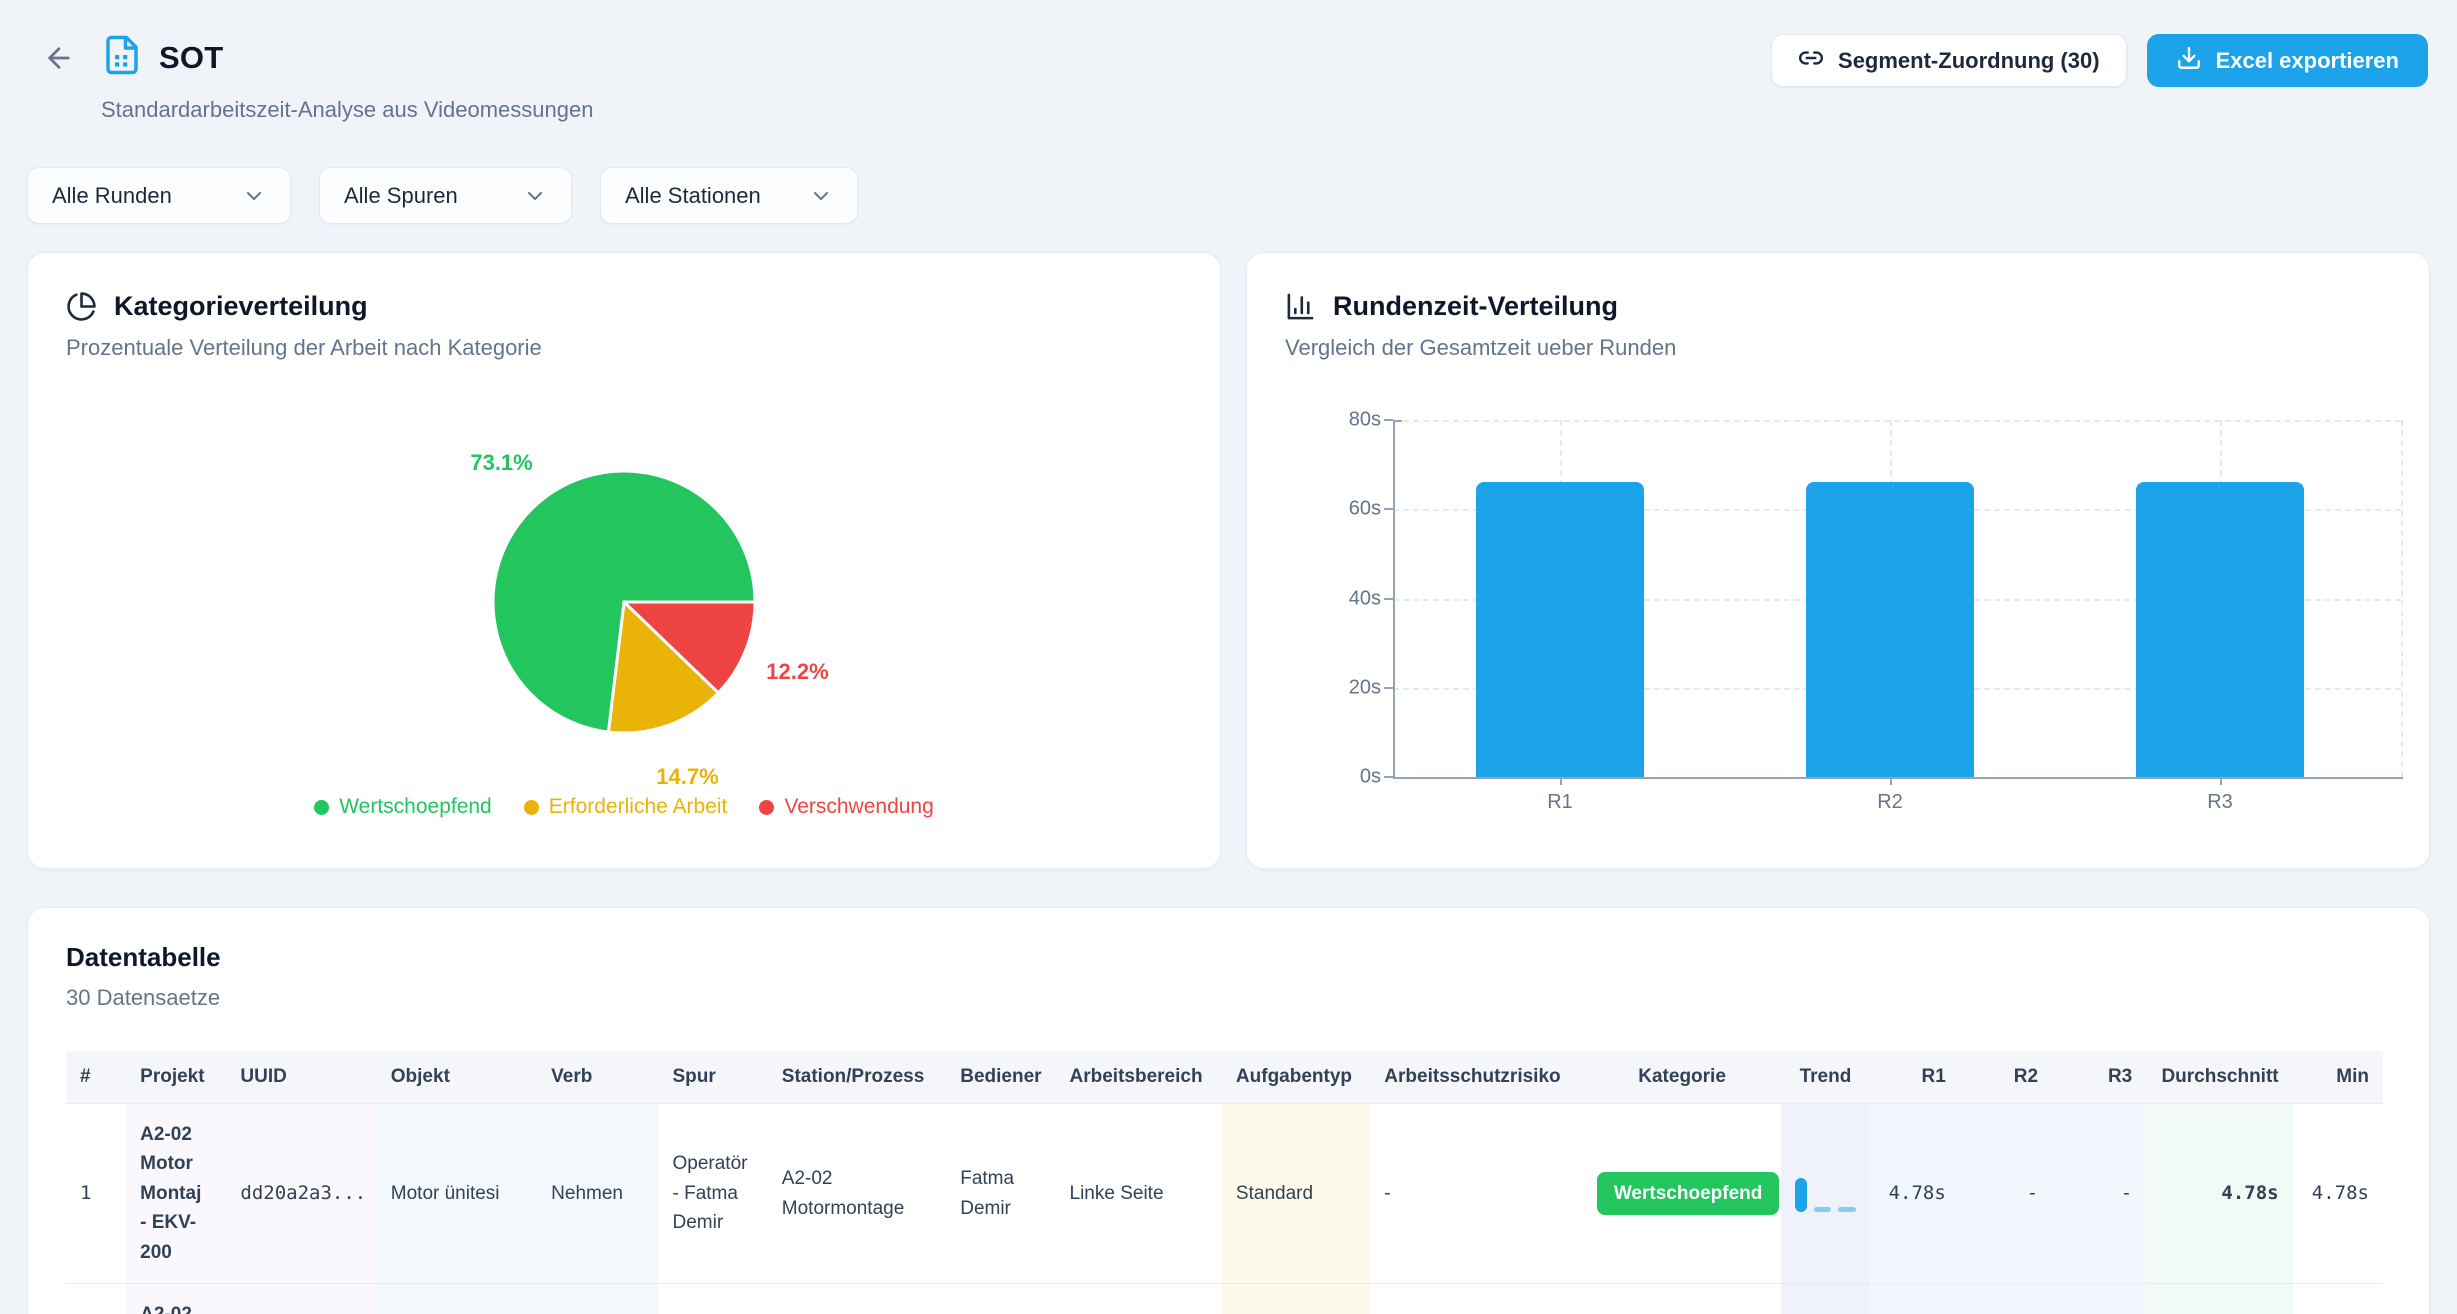  What do you see at coordinates (2099, 1193) in the screenshot?
I see `cell-r3: -` at bounding box center [2099, 1193].